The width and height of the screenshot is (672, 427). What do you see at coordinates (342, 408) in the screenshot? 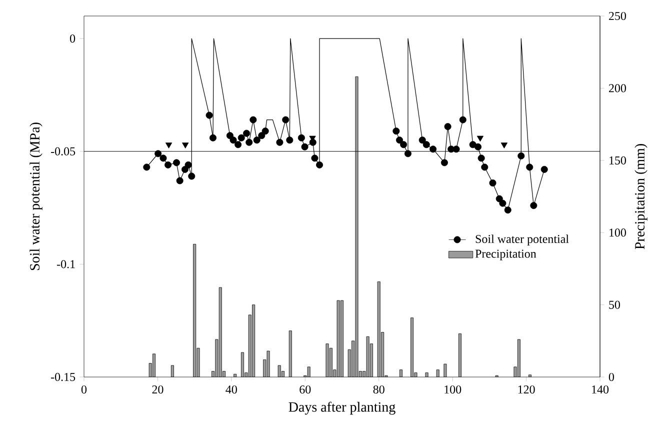
I see `x-axis-title: Days after planting` at bounding box center [342, 408].